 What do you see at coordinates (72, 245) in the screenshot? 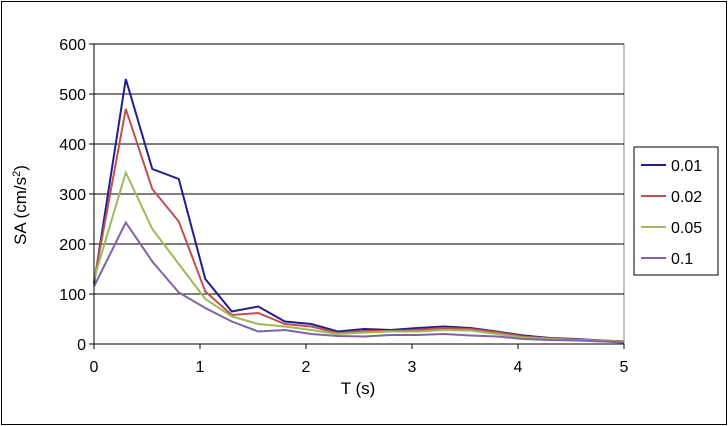
I see `y-tick-label: 200` at bounding box center [72, 245].